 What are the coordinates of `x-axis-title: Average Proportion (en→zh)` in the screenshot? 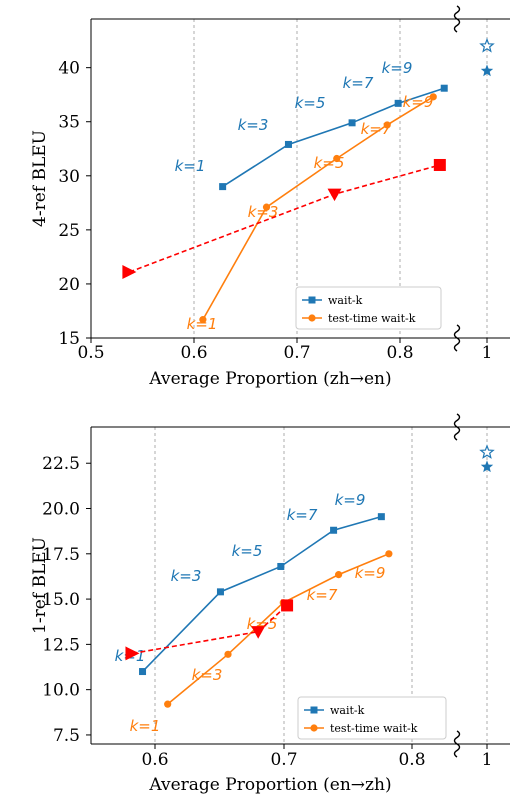 It's located at (269, 785).